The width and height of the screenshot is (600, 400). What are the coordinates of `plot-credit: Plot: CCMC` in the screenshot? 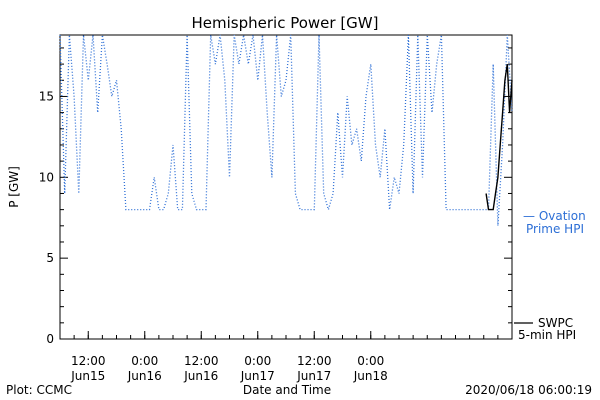 It's located at (39, 390).